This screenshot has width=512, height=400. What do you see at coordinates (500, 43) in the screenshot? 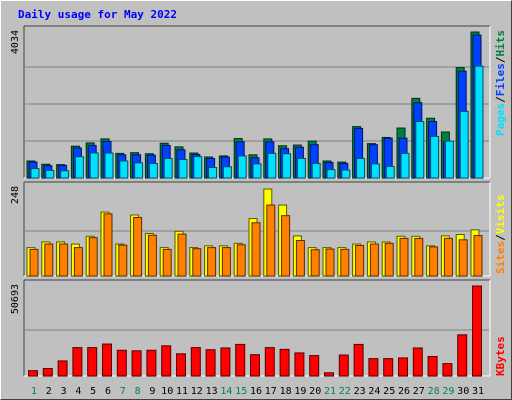
I see `legend-entry-hits: Hits` at bounding box center [500, 43].